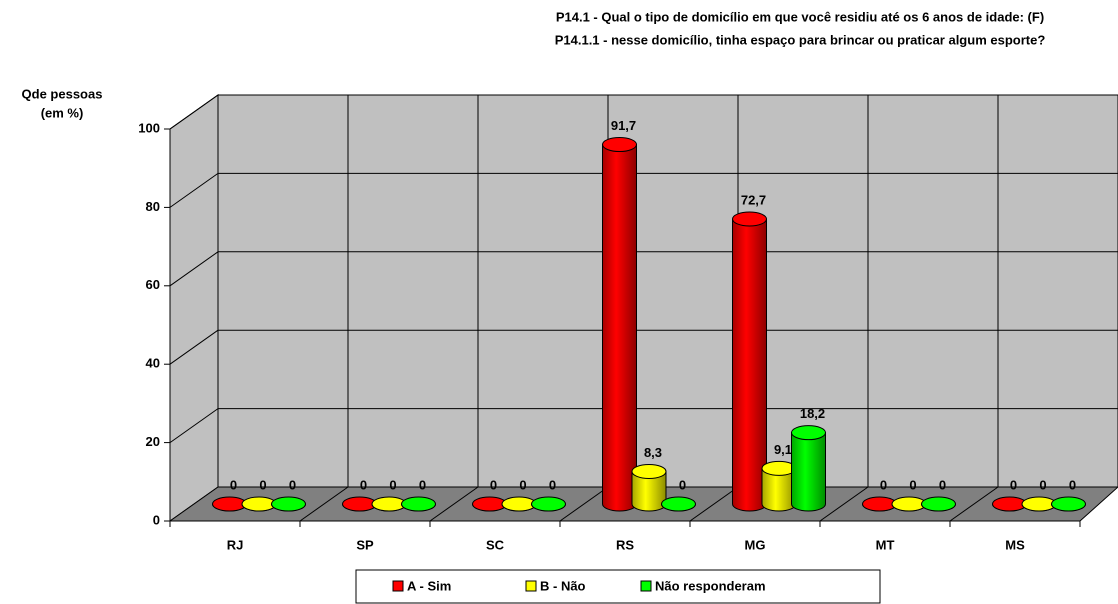  I want to click on left-wall, so click(194, 308).